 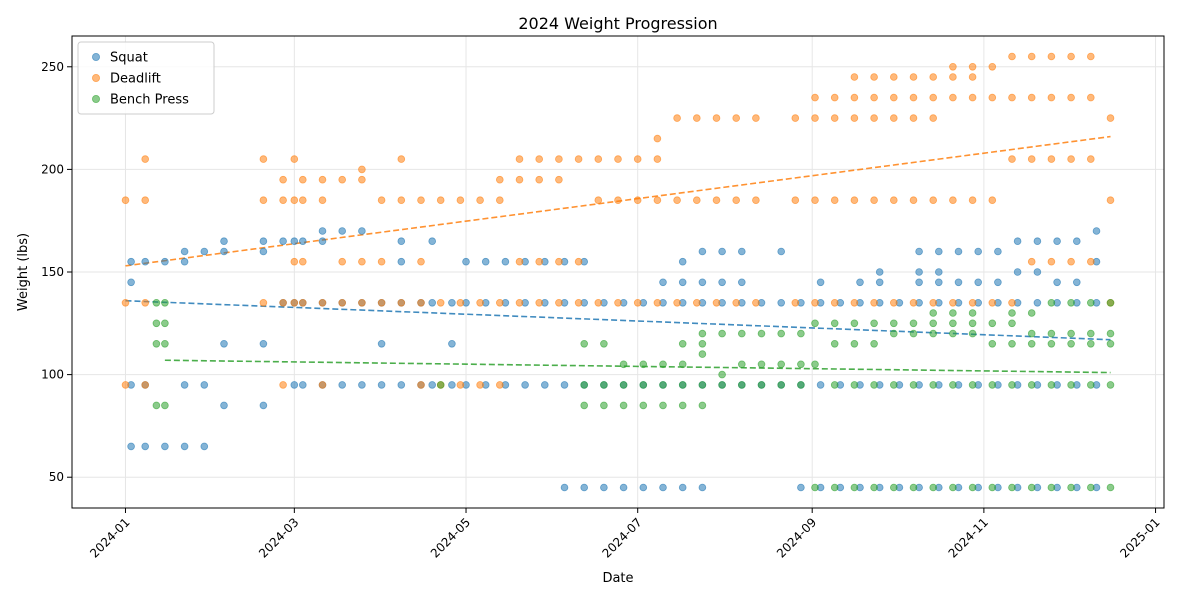 I want to click on legend-marker-bench-press, so click(x=96, y=99).